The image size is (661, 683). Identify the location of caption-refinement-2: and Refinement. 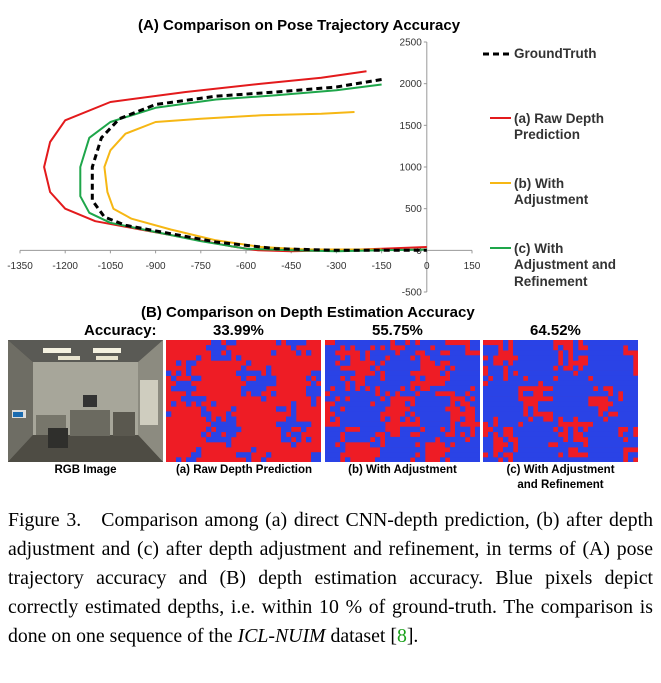
(560, 485).